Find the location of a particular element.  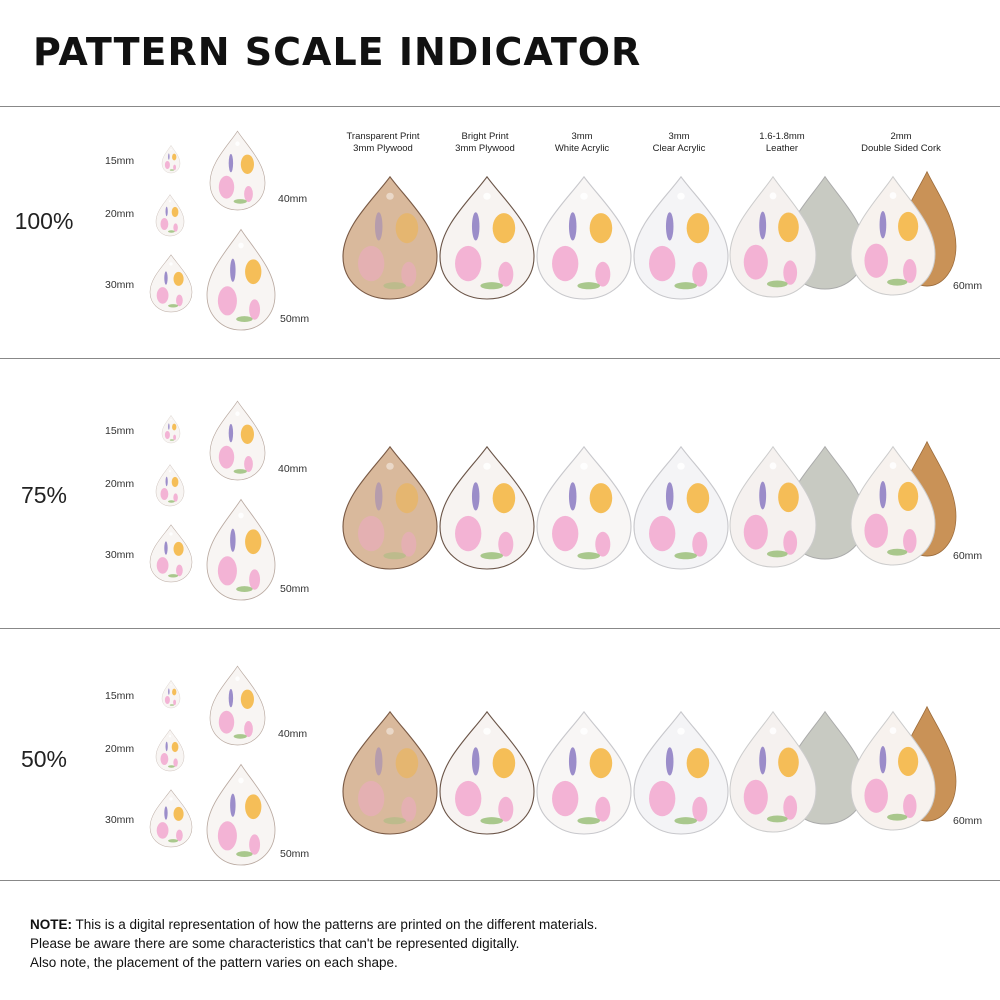

sample-drop-30mm is located at coordinates (171, 283).